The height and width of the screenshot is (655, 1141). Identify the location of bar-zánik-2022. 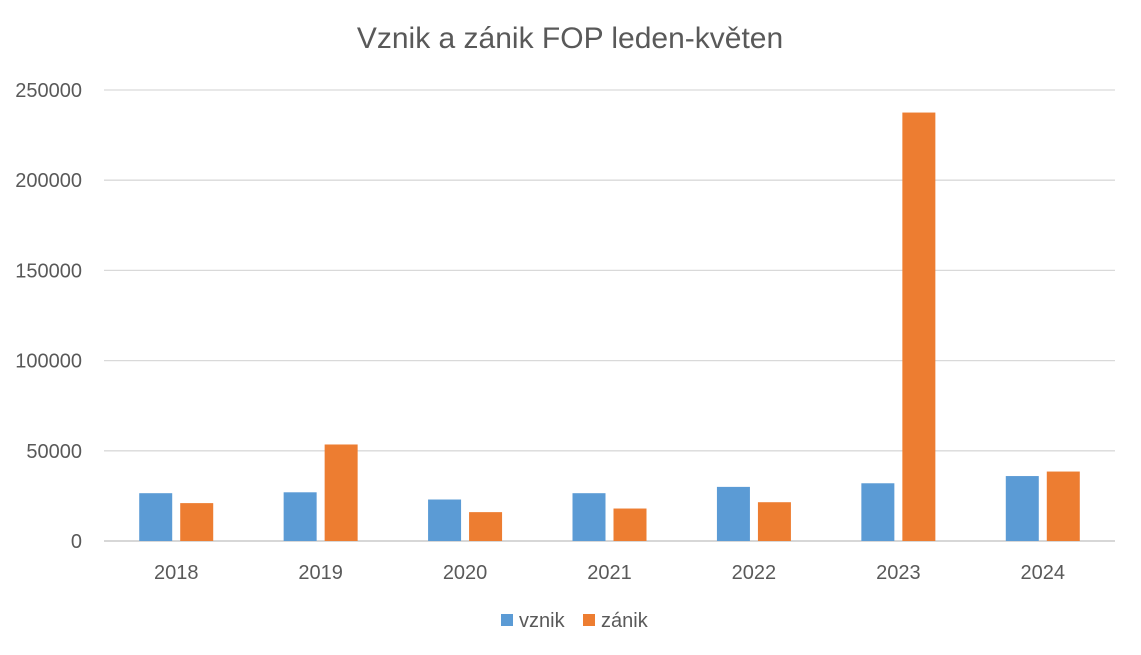
(774, 521).